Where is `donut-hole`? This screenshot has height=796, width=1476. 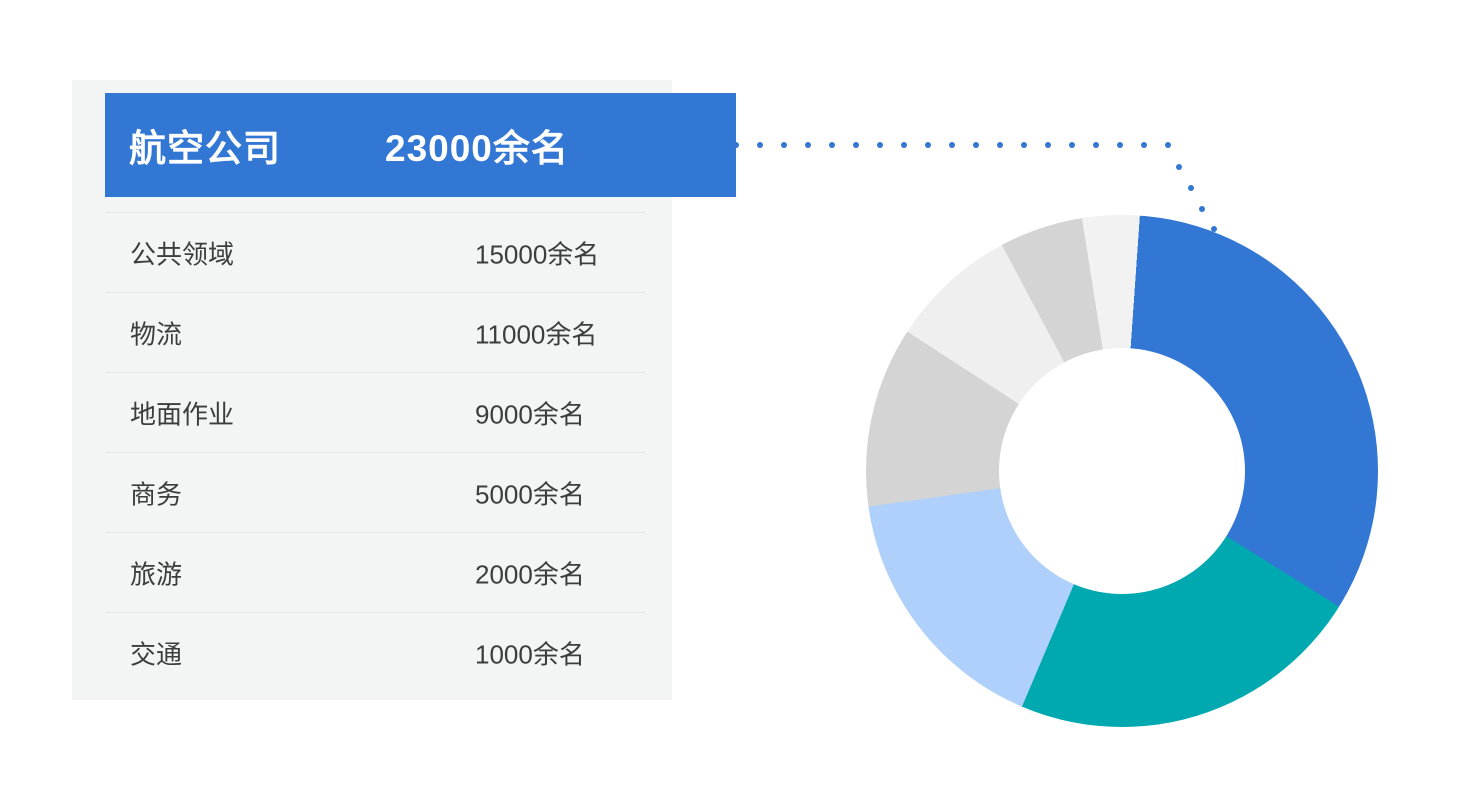 donut-hole is located at coordinates (1122, 471).